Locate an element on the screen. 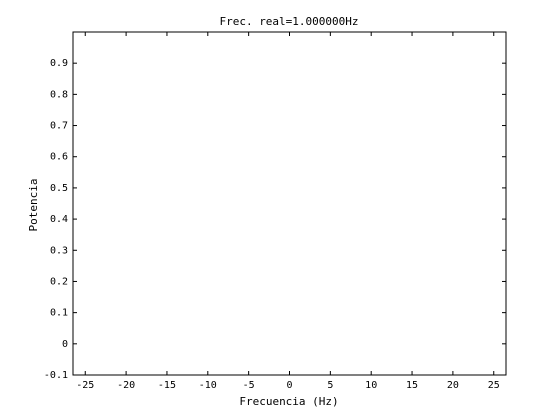  chart-title: Frec. real=1.000000Hz is located at coordinates (288, 21).